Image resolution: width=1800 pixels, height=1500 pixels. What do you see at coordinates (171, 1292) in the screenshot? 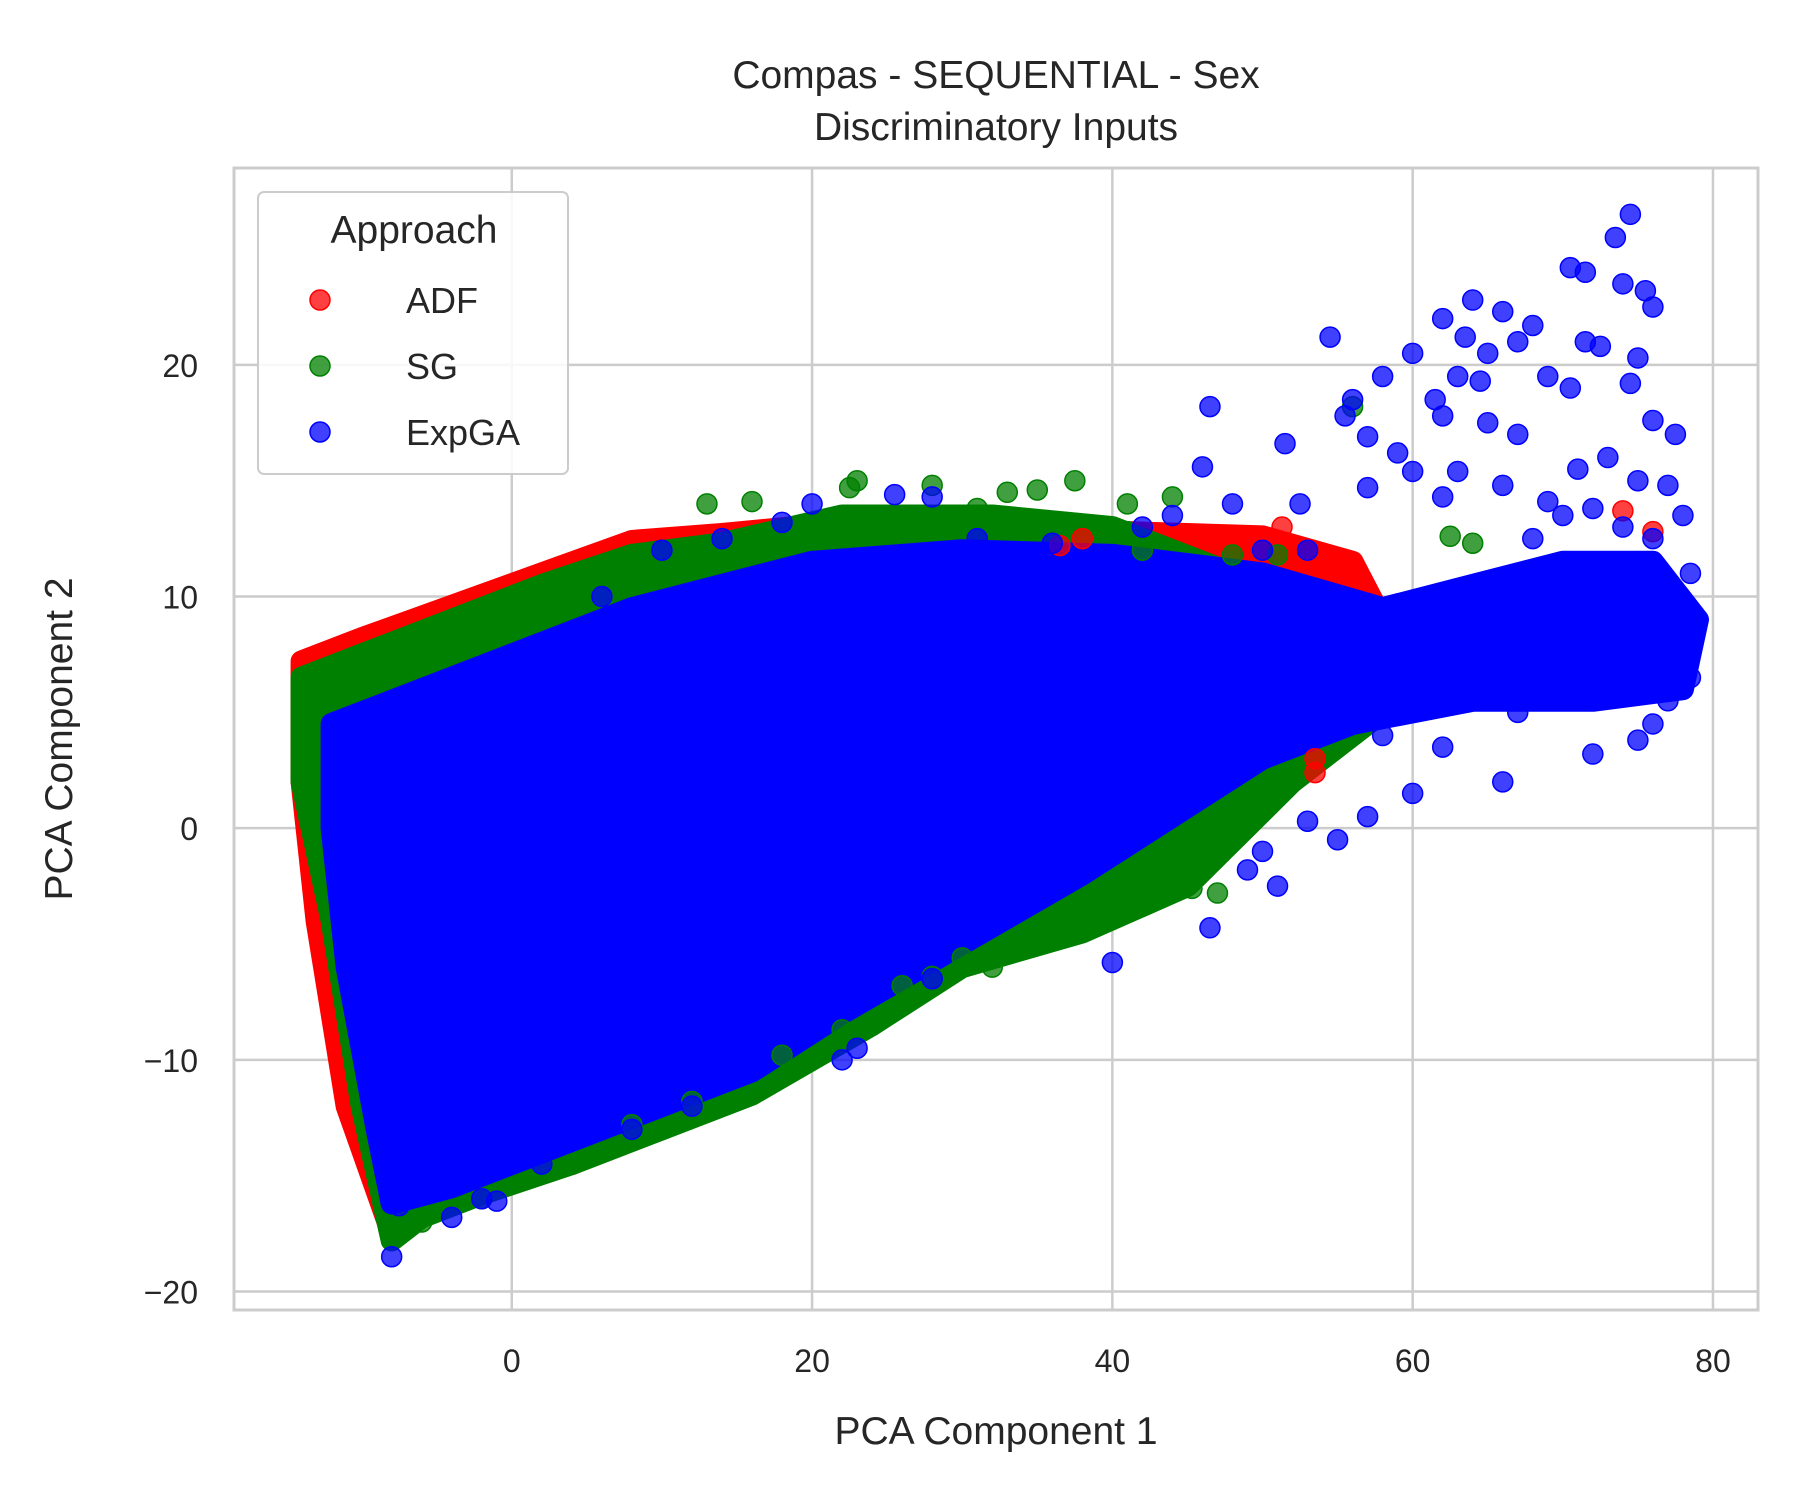
I see `y-tick-label: −20` at bounding box center [171, 1292].